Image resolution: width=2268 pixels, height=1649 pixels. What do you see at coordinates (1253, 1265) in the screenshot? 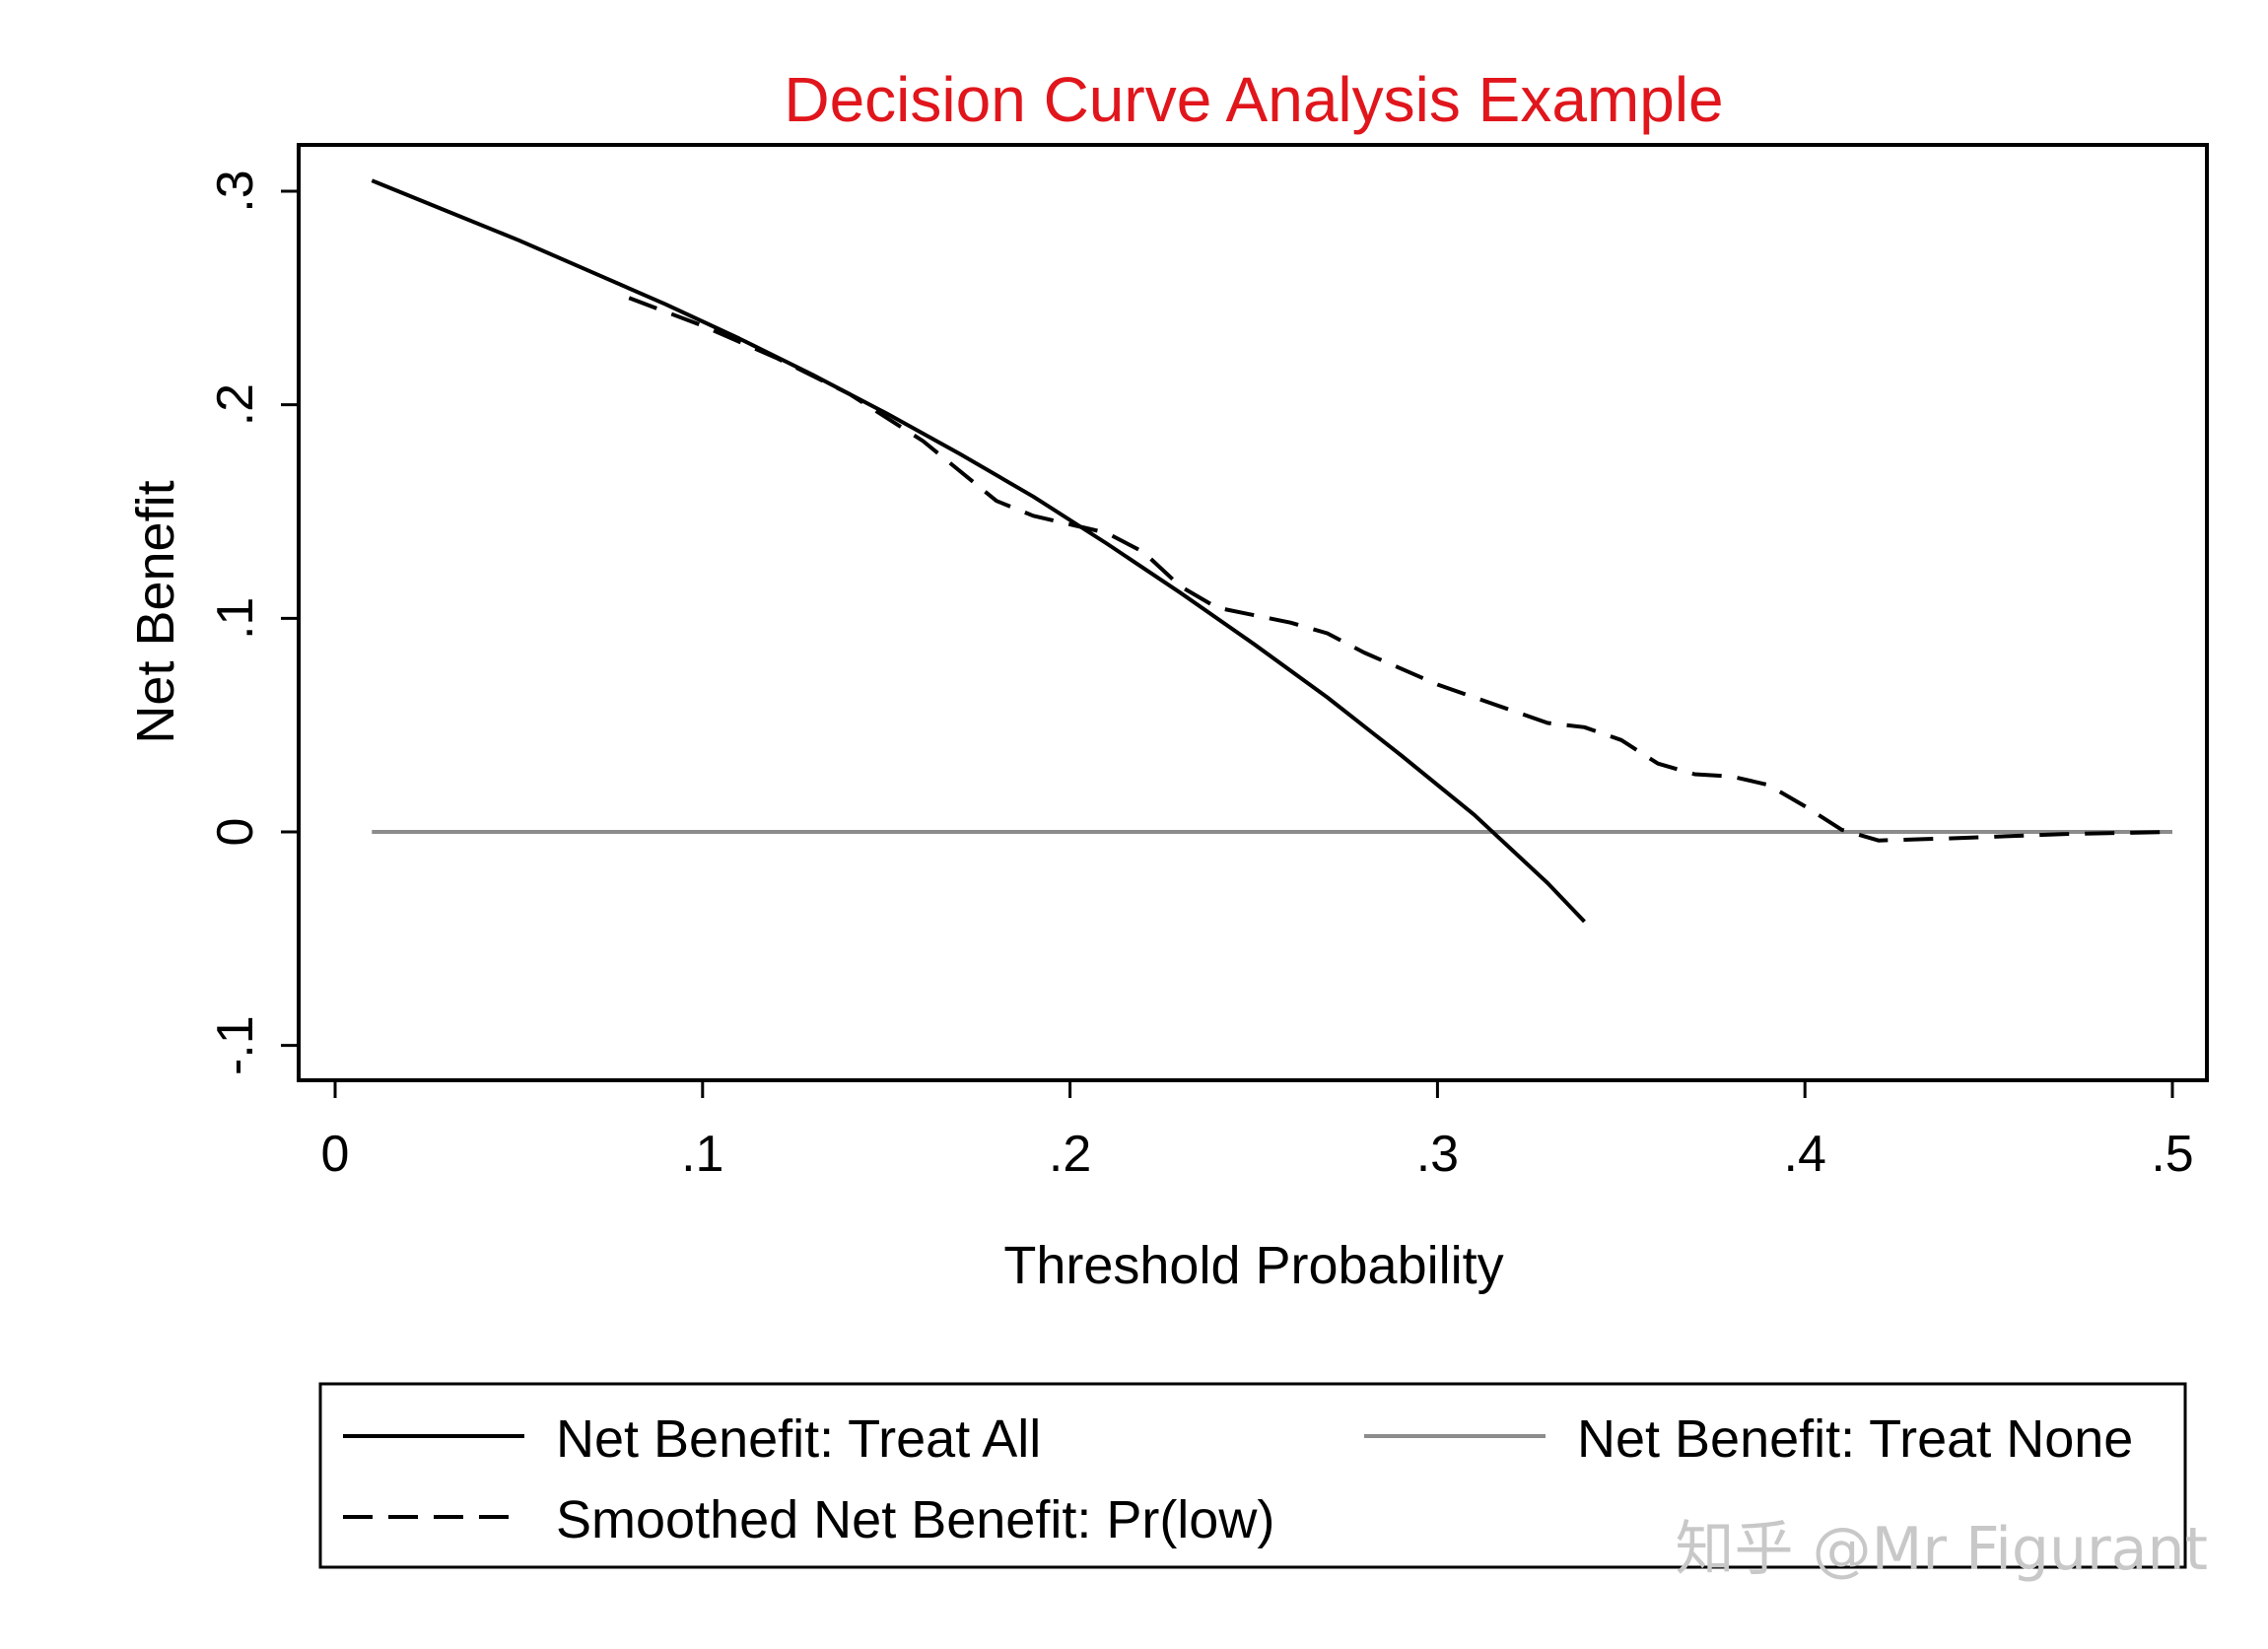
I see `x-axis-label: Threshold Probability` at bounding box center [1253, 1265].